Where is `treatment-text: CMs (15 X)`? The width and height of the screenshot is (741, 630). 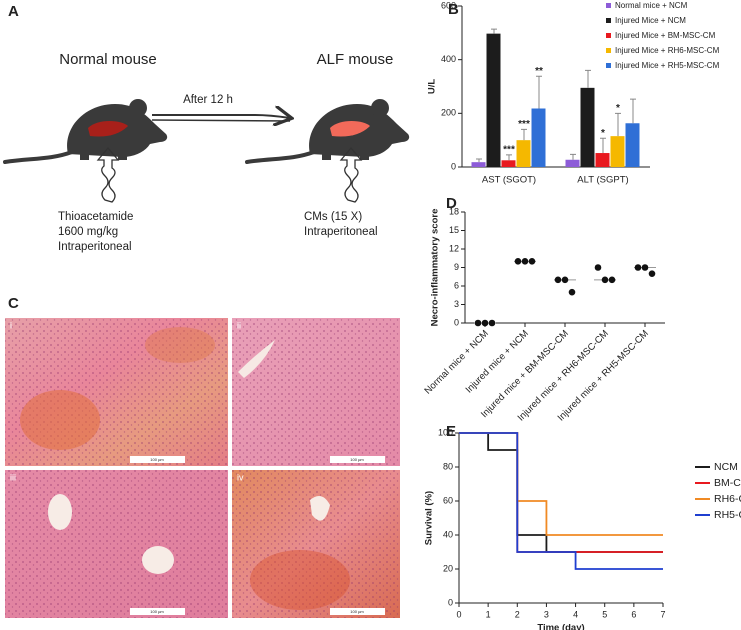
treatment-text: CMs (15 X) is located at coordinates (333, 217).